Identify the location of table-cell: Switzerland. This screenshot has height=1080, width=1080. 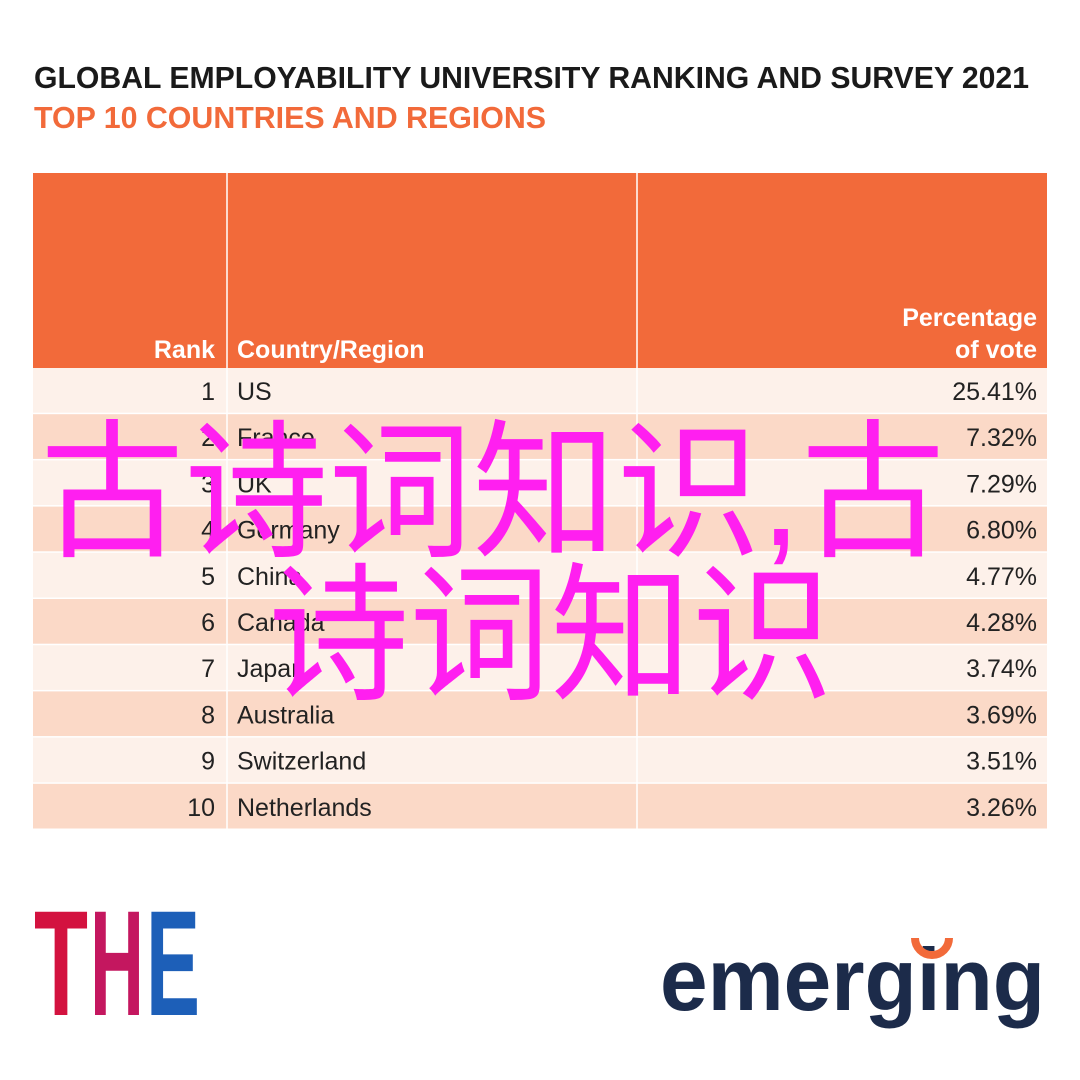
(301, 762).